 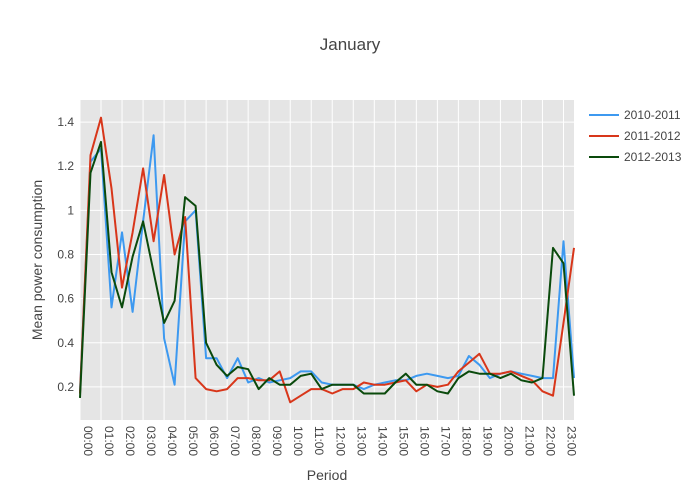 I want to click on x-tick-label: 23:00, so click(x=571, y=441).